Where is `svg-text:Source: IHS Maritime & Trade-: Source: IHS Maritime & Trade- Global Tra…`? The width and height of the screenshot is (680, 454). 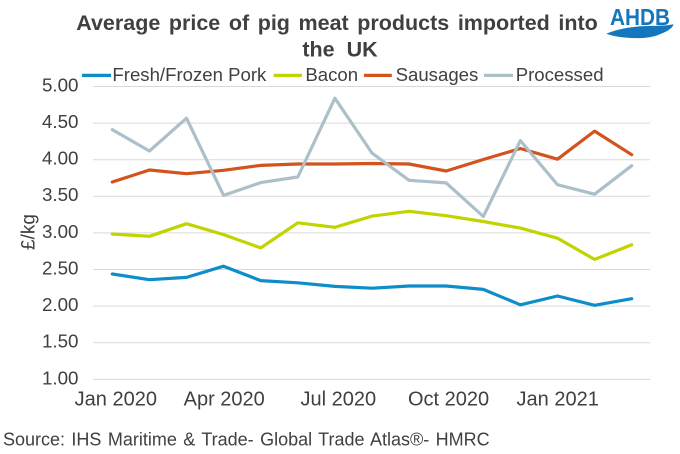
svg-text:Source: IHS Maritime & Trade-: Source: IHS Maritime & Trade- Global Tra… is located at coordinates (246, 440).